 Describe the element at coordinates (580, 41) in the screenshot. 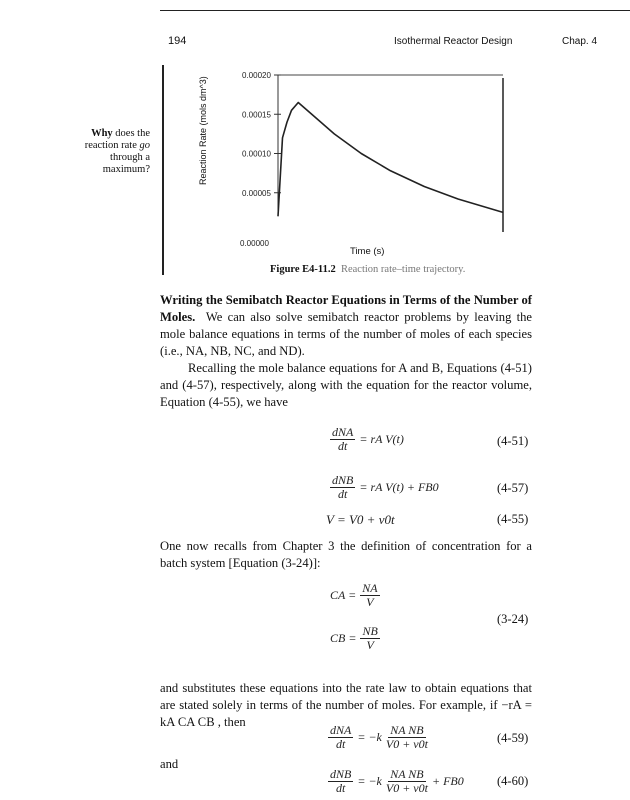

I see `chapter-label: Chap. 4` at that location.